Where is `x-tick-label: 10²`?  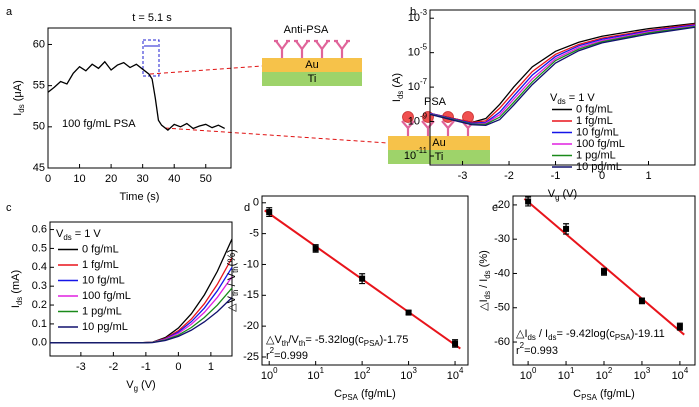
x-tick-label: 10² is located at coordinates (604, 374).